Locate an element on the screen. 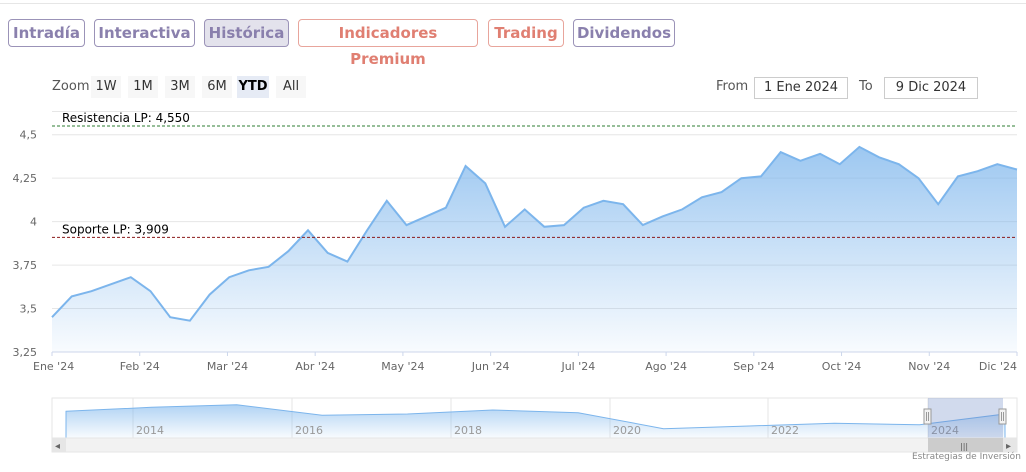 The image size is (1026, 472). navigator-year-label: 2020 is located at coordinates (627, 430).